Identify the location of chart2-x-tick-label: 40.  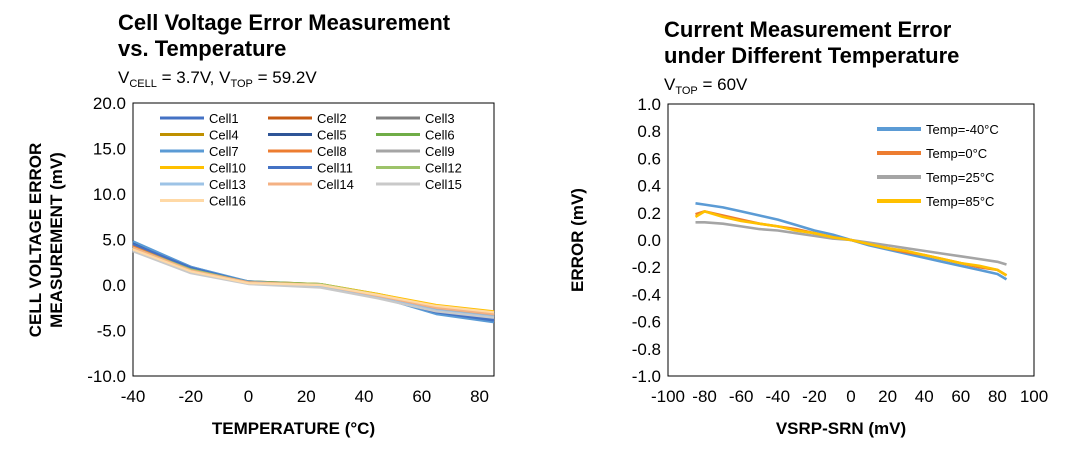
(924, 396).